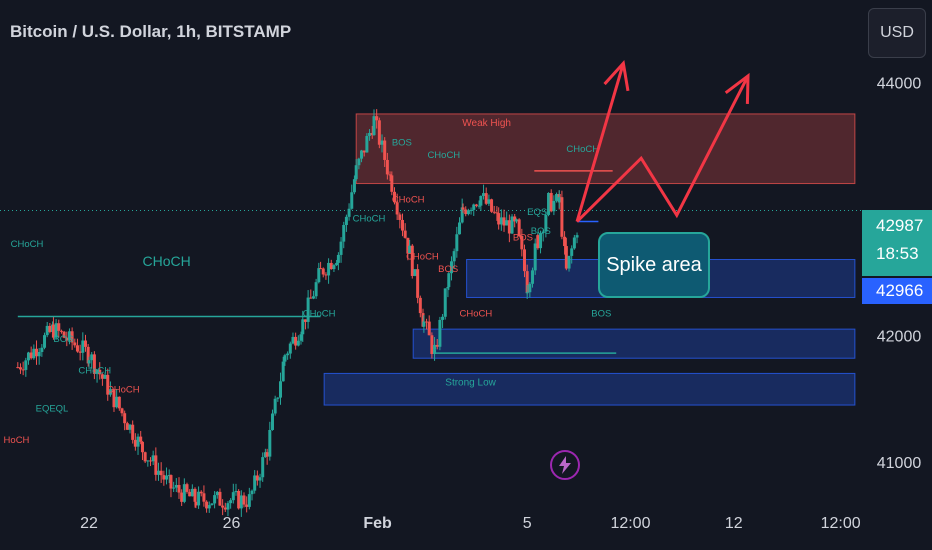 Image resolution: width=932 pixels, height=550 pixels. What do you see at coordinates (537, 212) in the screenshot?
I see `structure-label: EQS` at bounding box center [537, 212].